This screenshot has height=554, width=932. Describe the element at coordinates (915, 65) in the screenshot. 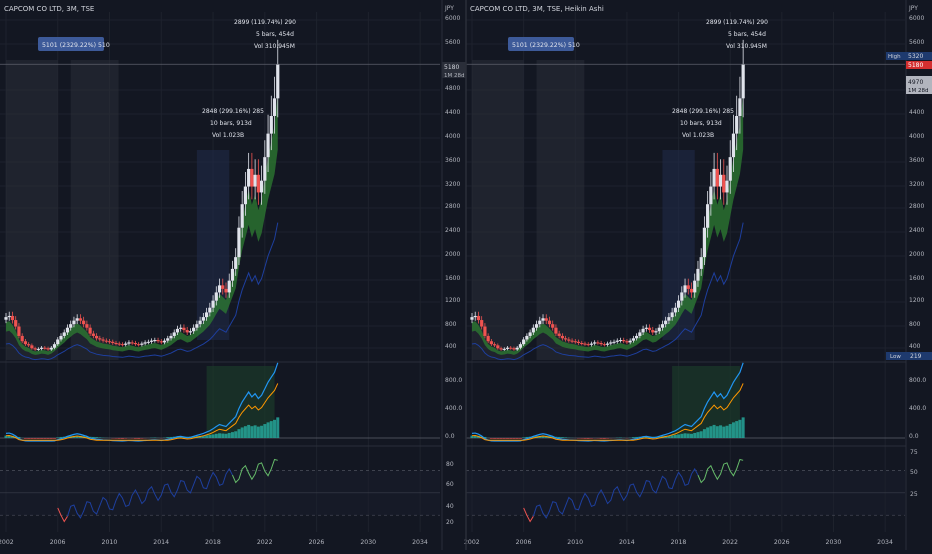

I see `last-price-value: 5180` at that location.